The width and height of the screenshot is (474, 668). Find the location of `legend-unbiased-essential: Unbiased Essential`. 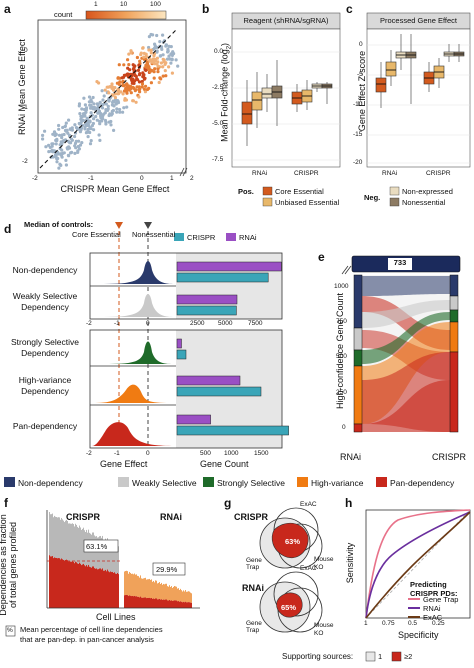

legend-unbiased-essential: Unbiased Essential is located at coordinates (307, 202).